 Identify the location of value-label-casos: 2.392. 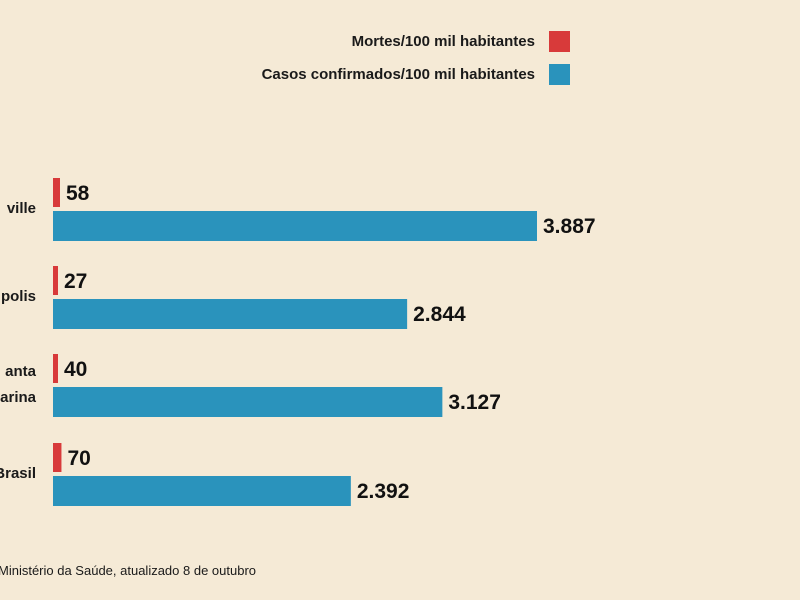
(383, 491).